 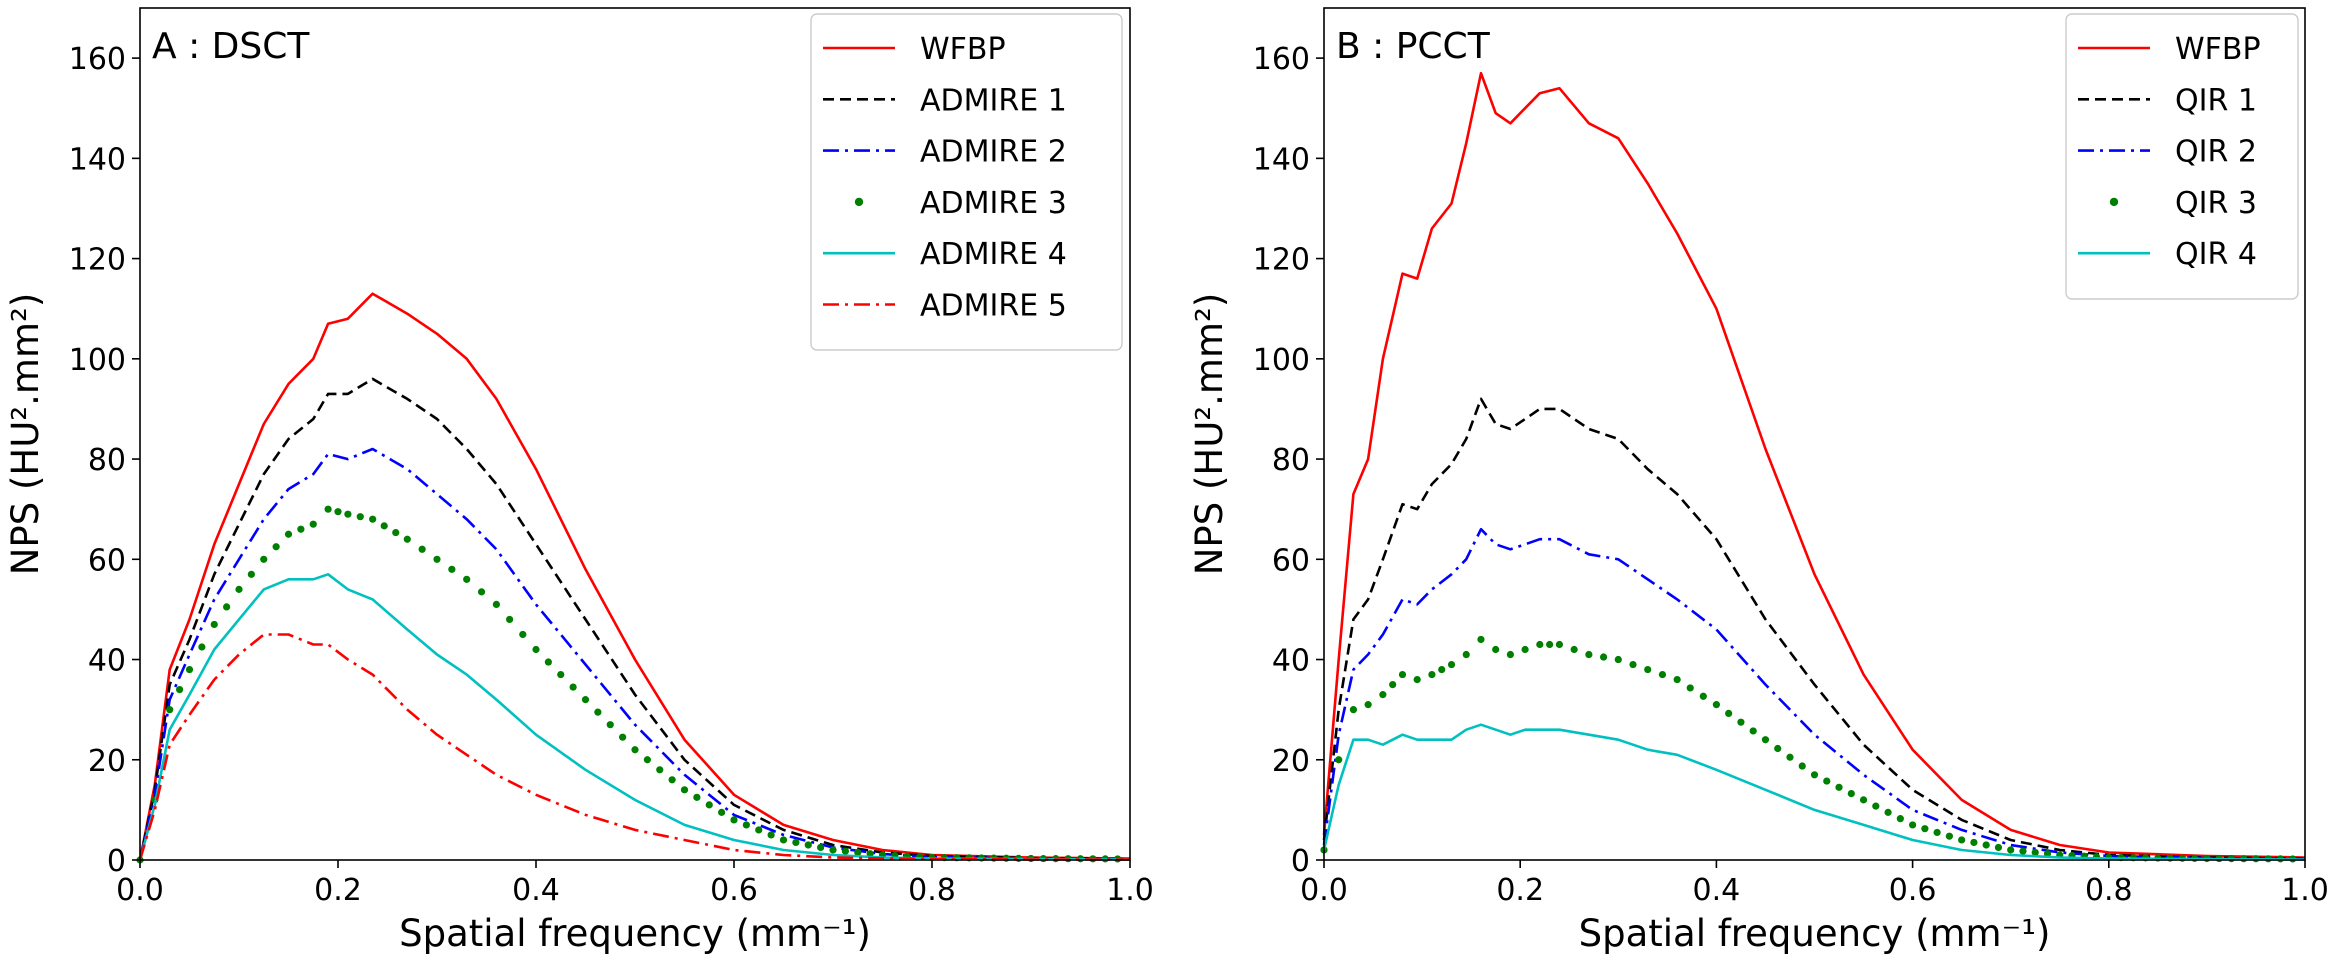 What do you see at coordinates (338, 890) in the screenshot?
I see `x-tick-label: 0.2` at bounding box center [338, 890].